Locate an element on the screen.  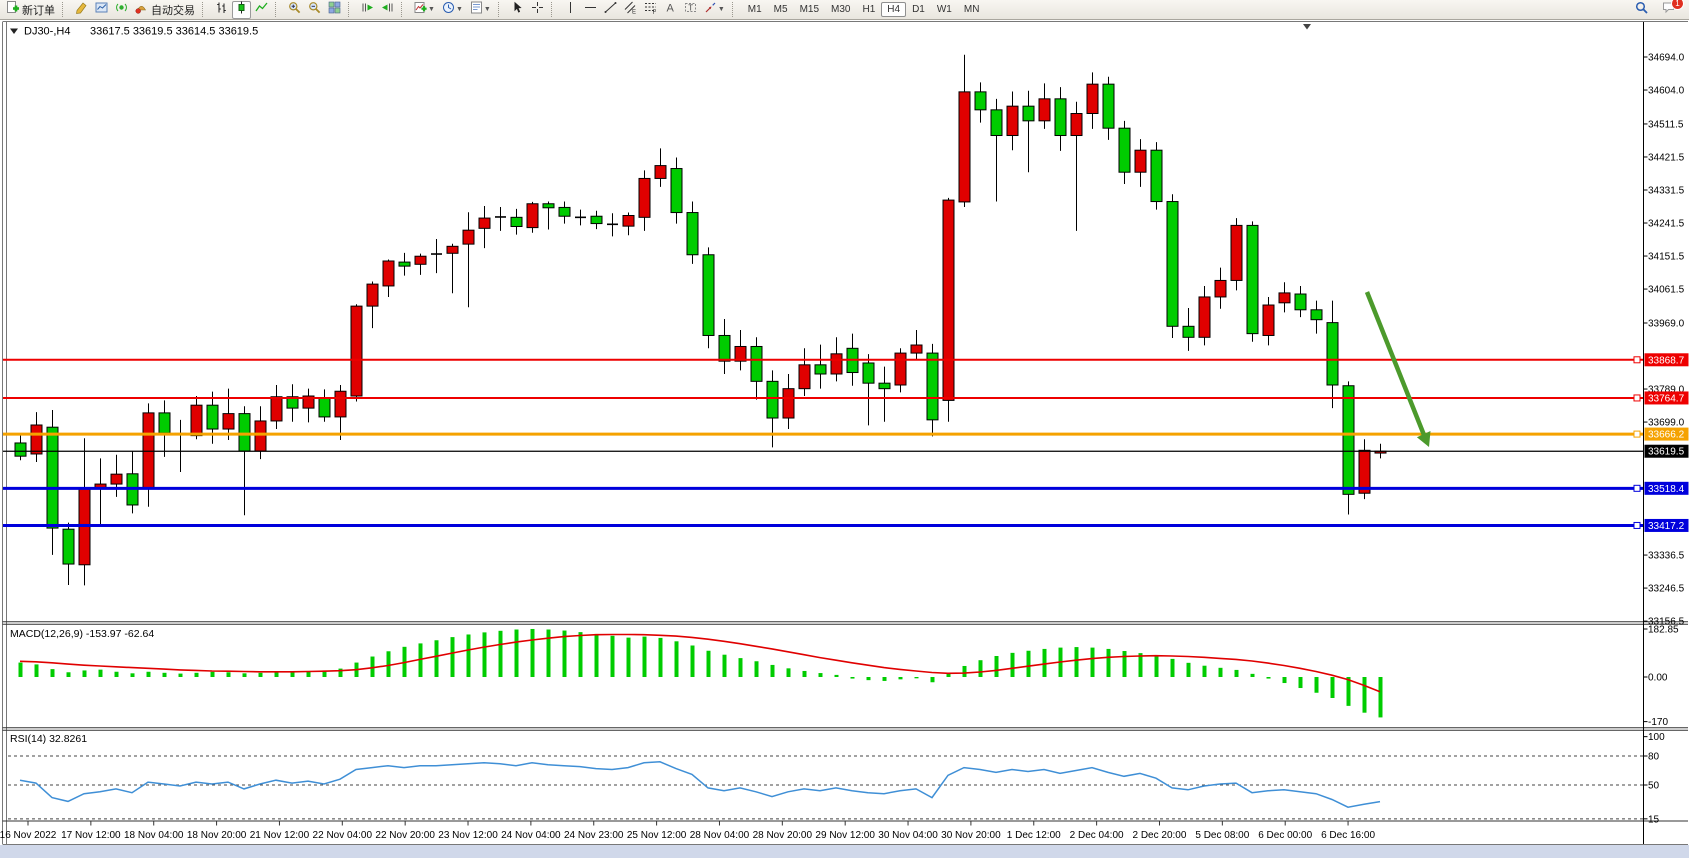
chart-shift-icon is located at coordinates (387, 10).